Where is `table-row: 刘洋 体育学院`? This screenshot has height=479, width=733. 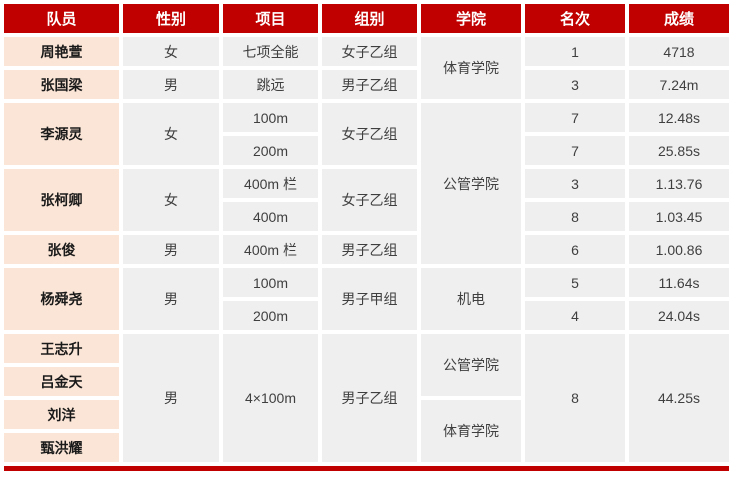
table-row: 刘洋 体育学院 is located at coordinates (366, 431).